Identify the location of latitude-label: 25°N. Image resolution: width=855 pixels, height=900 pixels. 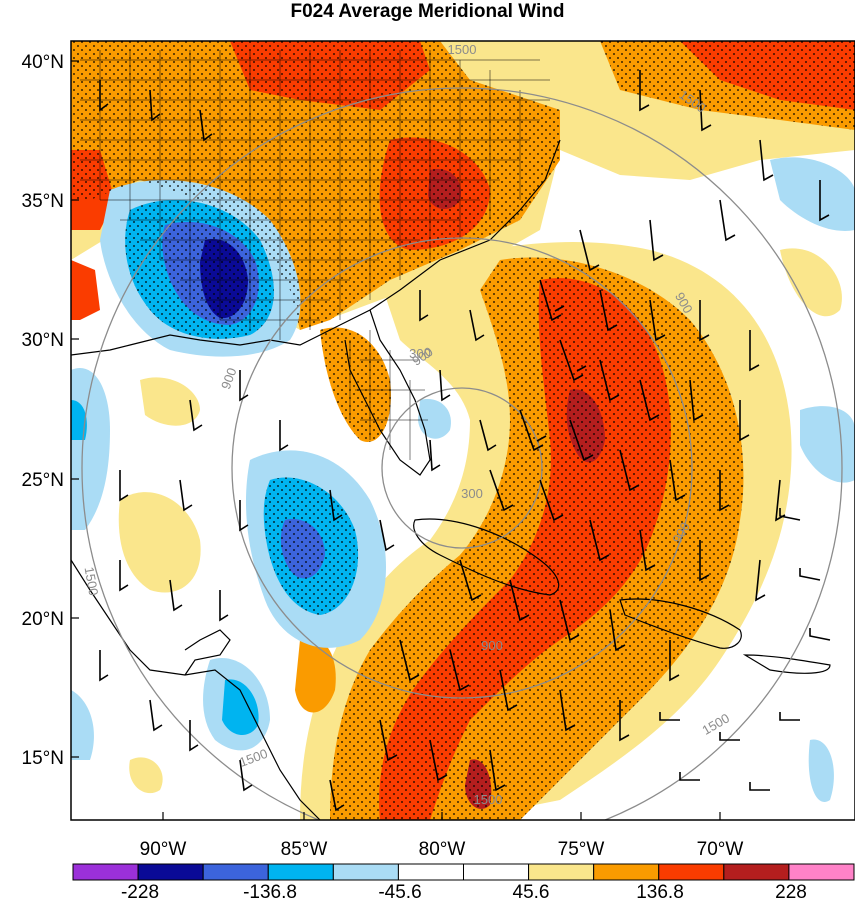
(43, 480).